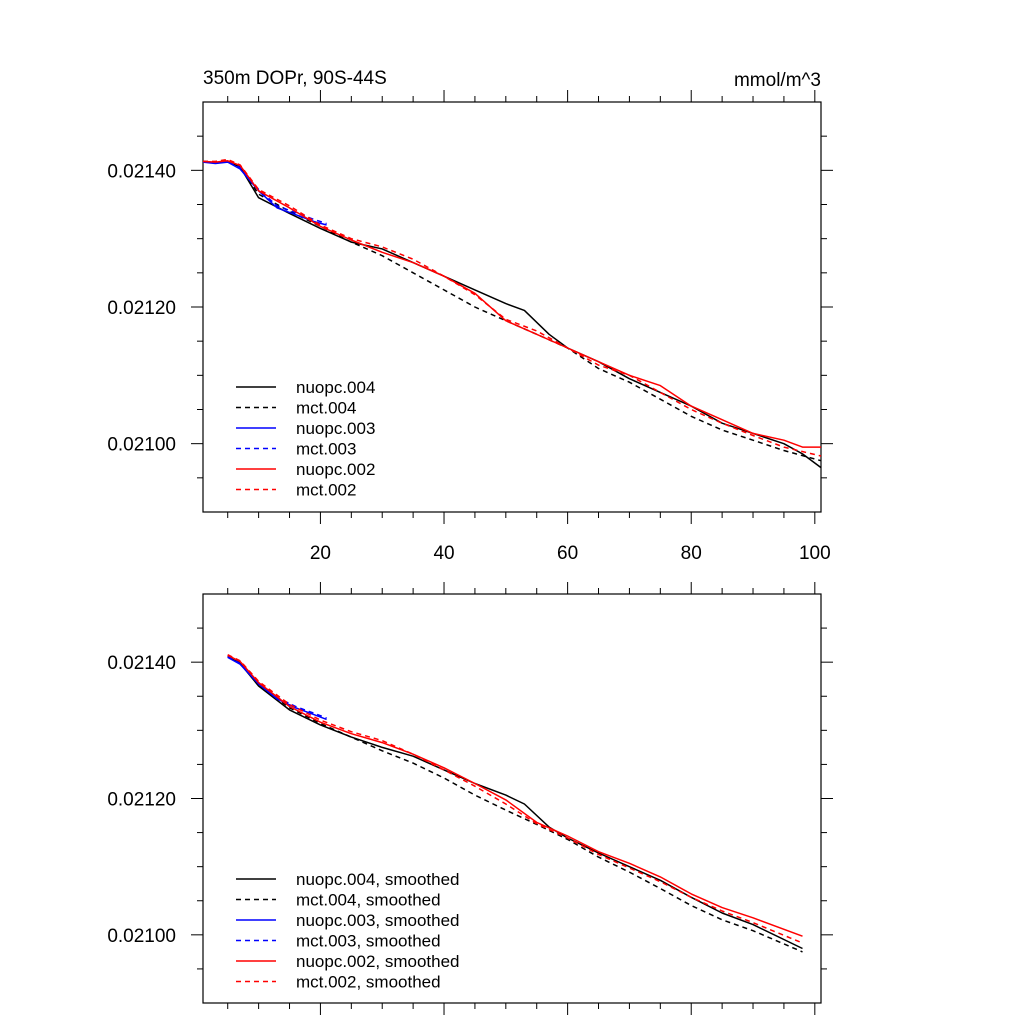 This screenshot has height=1024, width=1024. What do you see at coordinates (335, 469) in the screenshot?
I see `legend-entry: nuopc.002` at bounding box center [335, 469].